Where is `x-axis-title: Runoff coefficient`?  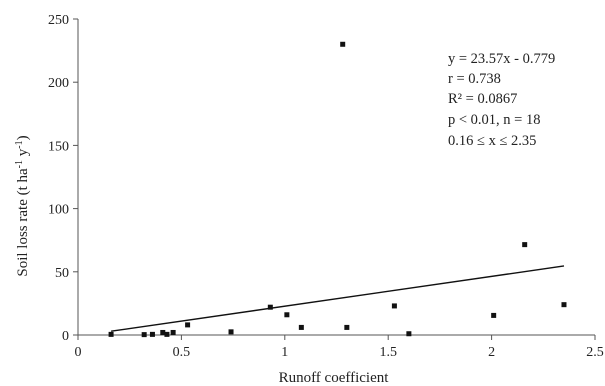
x-axis-title: Runoff coefficient is located at coordinates (334, 378).